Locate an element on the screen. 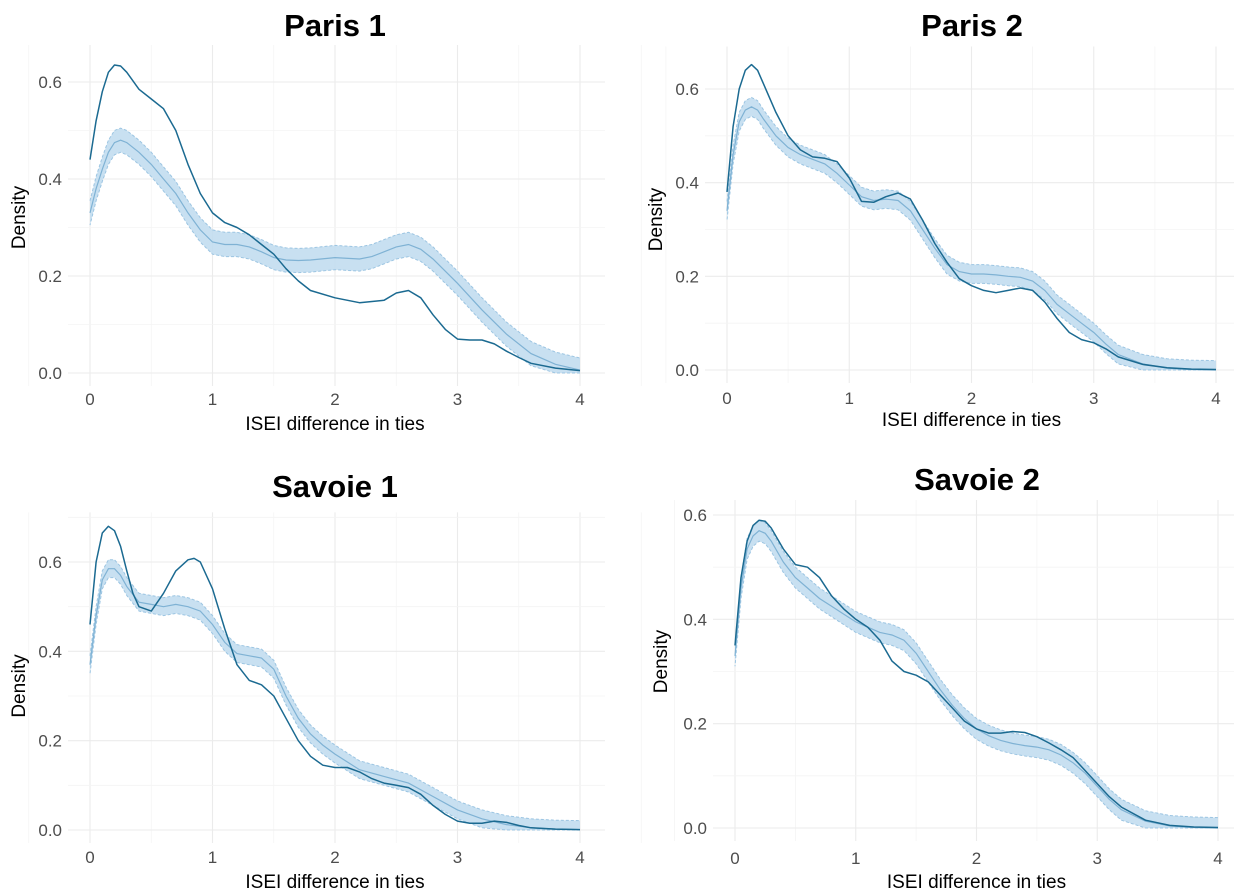 Image resolution: width=1234 pixels, height=894 pixels. chart-title: Savoie 1 is located at coordinates (335, 486).